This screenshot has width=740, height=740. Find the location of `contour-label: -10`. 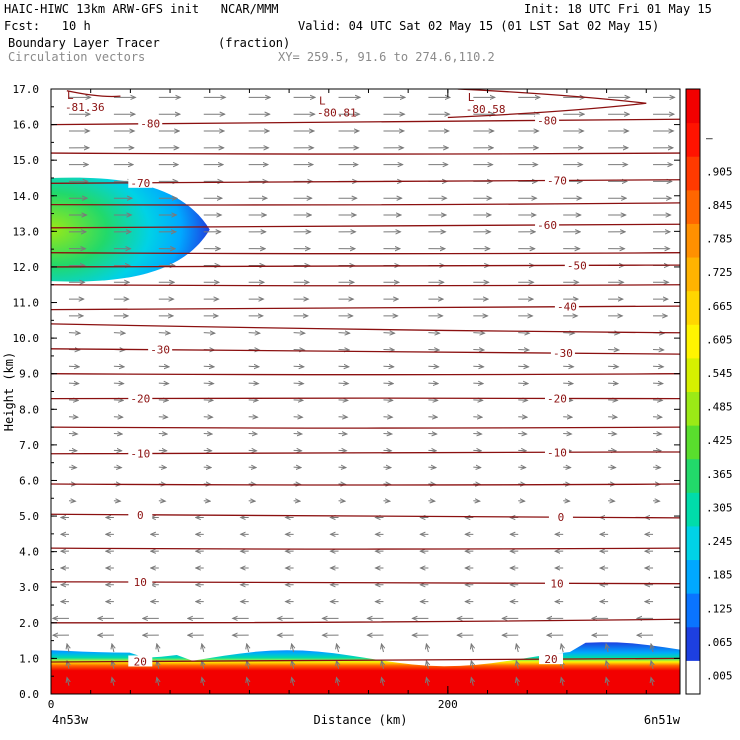

contour-label: -10 is located at coordinates (557, 452).